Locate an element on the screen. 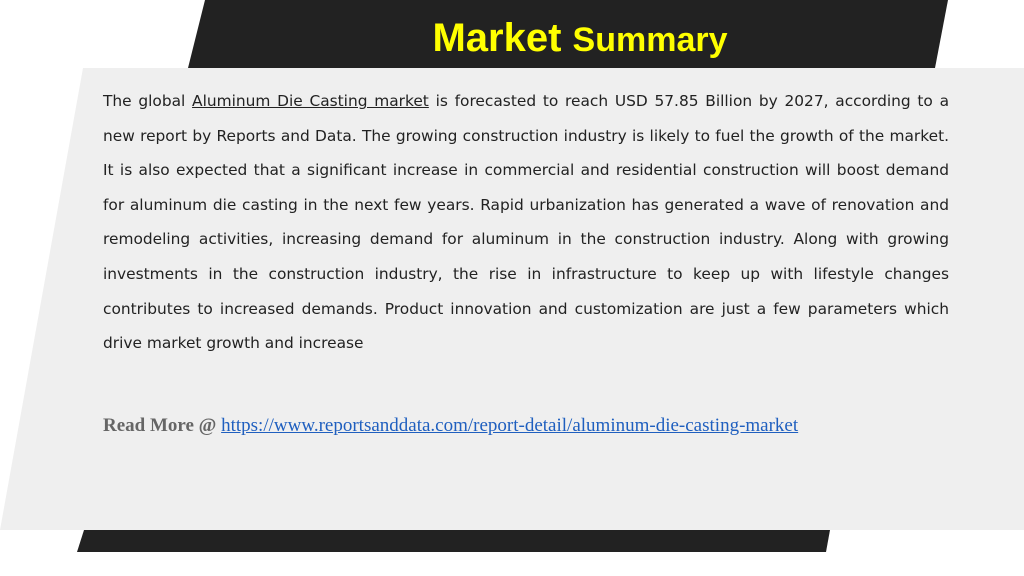 This screenshot has height=576, width=1024. paragraph-intro: The global is located at coordinates (148, 101).